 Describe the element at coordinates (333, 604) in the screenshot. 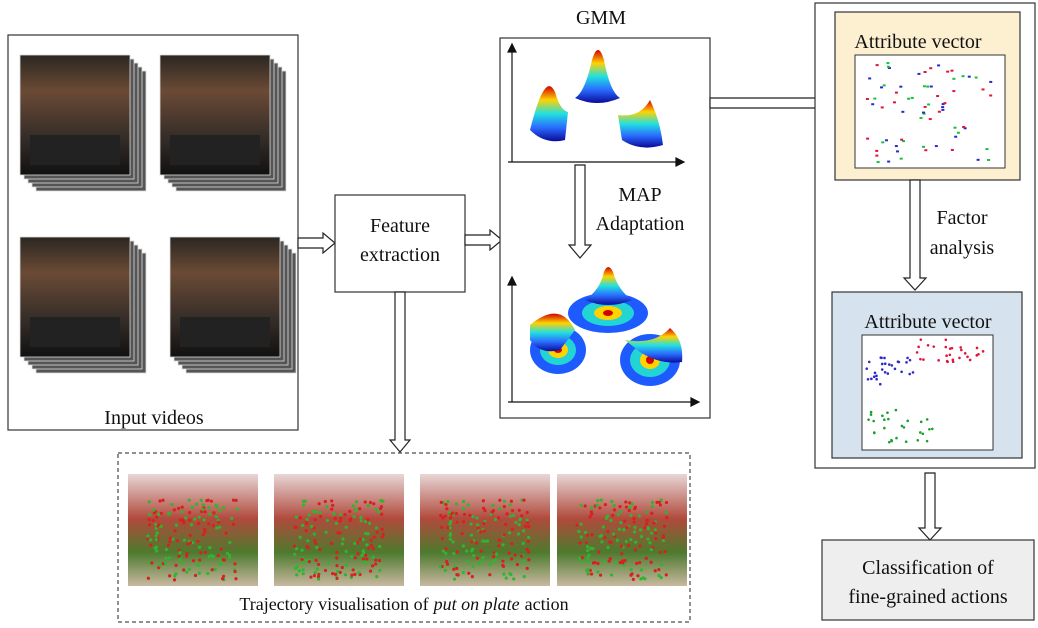

I see `caption-text: Trajectory visualisation of` at that location.